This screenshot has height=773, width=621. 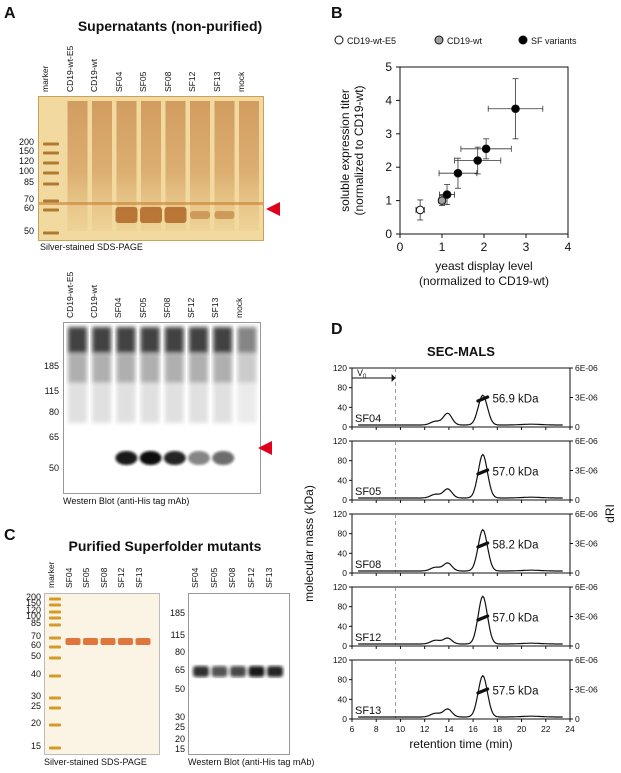 What do you see at coordinates (162, 408) in the screenshot?
I see `a-western-blot` at bounding box center [162, 408].